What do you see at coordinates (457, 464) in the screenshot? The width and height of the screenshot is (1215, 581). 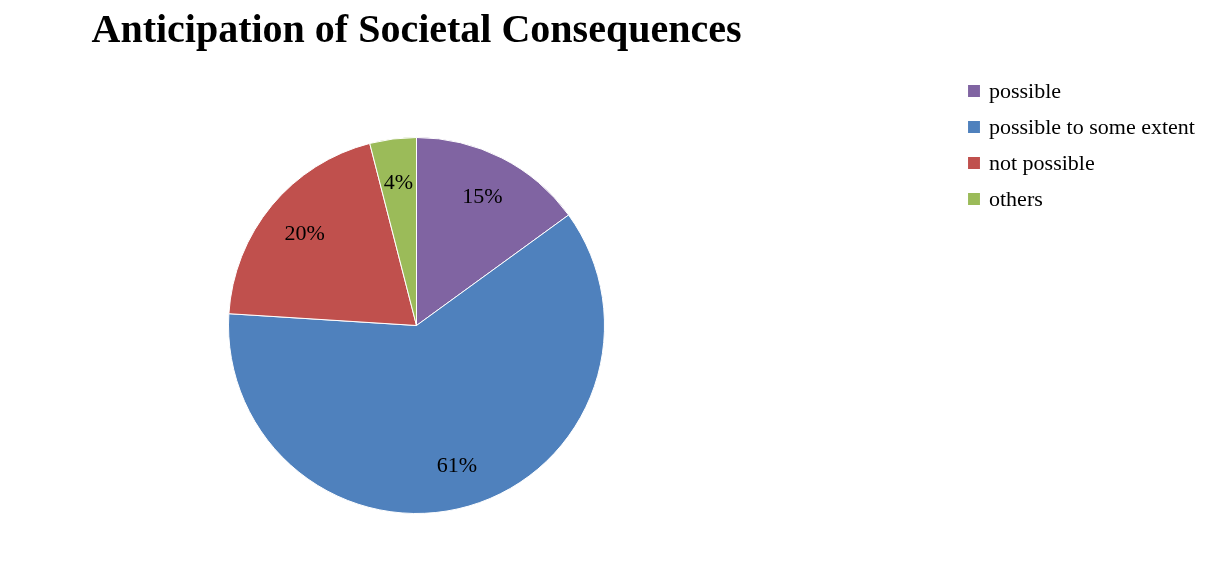 I see `data-label: 61%` at bounding box center [457, 464].